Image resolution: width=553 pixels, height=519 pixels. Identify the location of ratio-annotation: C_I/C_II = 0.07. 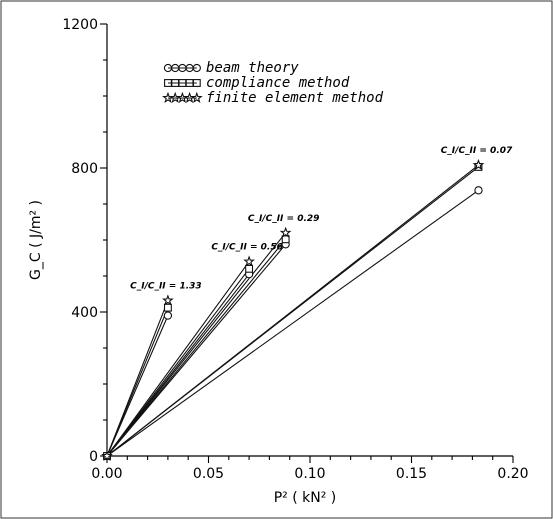
(477, 151).